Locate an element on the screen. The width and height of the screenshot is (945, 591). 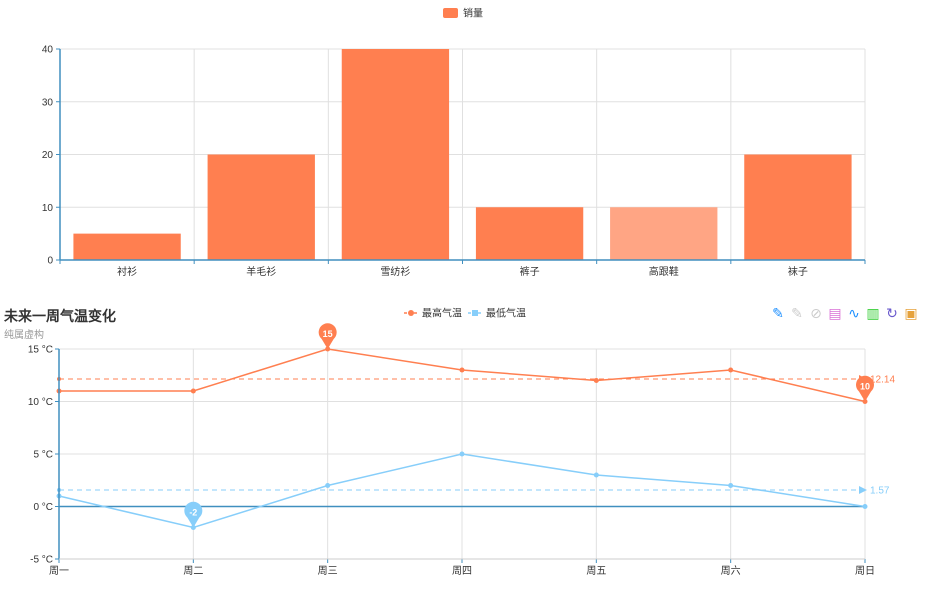
mark-clear-icon: ⊘ is located at coordinates (816, 313).